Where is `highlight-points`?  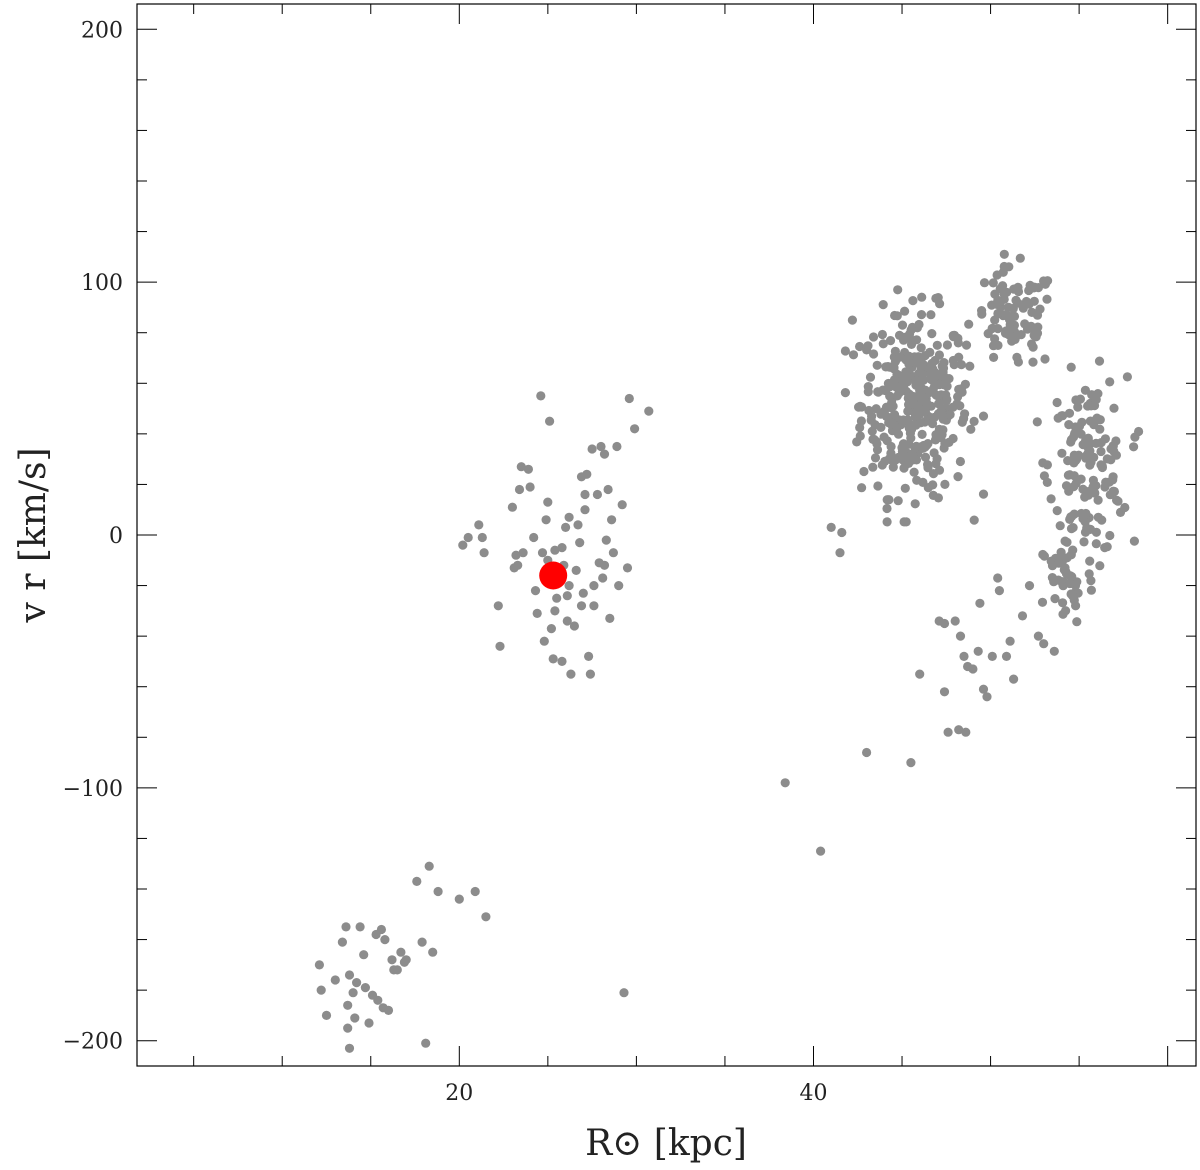 highlight-points is located at coordinates (553, 575).